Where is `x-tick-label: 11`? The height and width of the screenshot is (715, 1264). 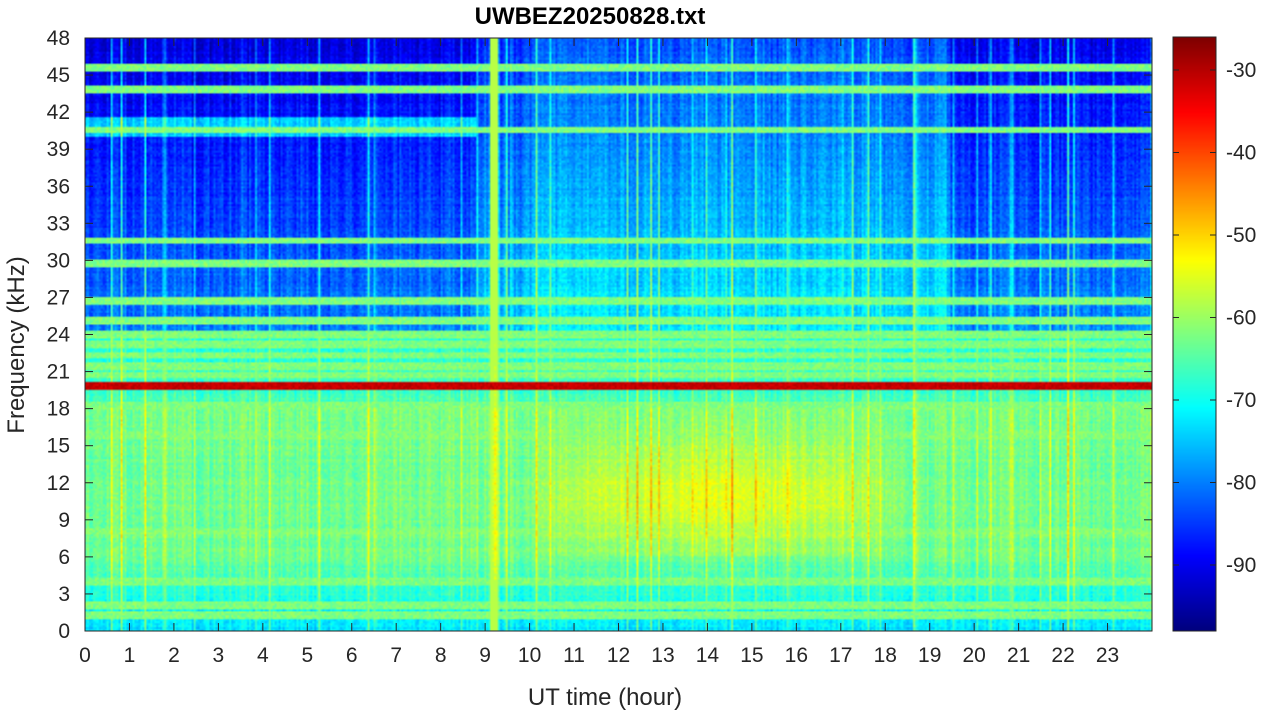 x-tick-label: 11 is located at coordinates (574, 655).